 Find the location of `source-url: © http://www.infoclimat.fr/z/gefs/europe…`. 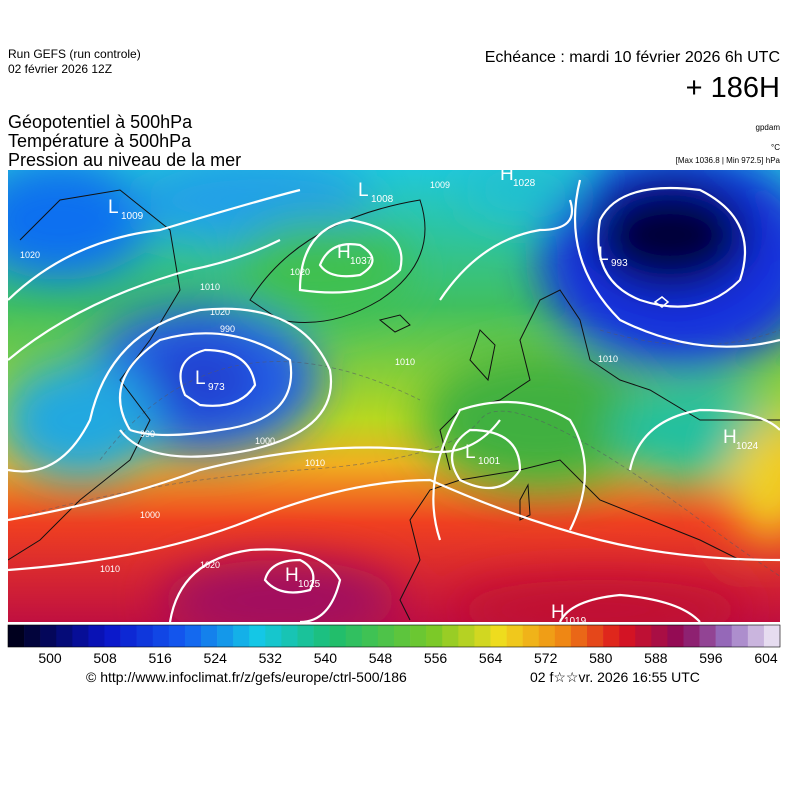

source-url: © http://www.infoclimat.fr/z/gefs/europe… is located at coordinates (246, 677).